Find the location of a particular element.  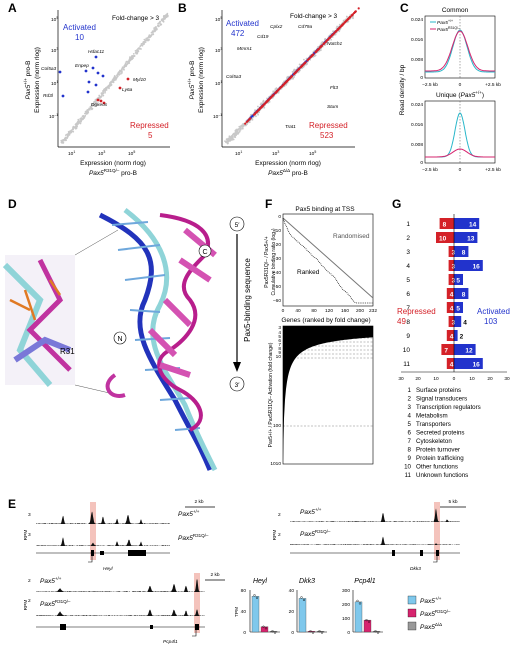

svg-text: 30 is located at coordinates (401, 379).